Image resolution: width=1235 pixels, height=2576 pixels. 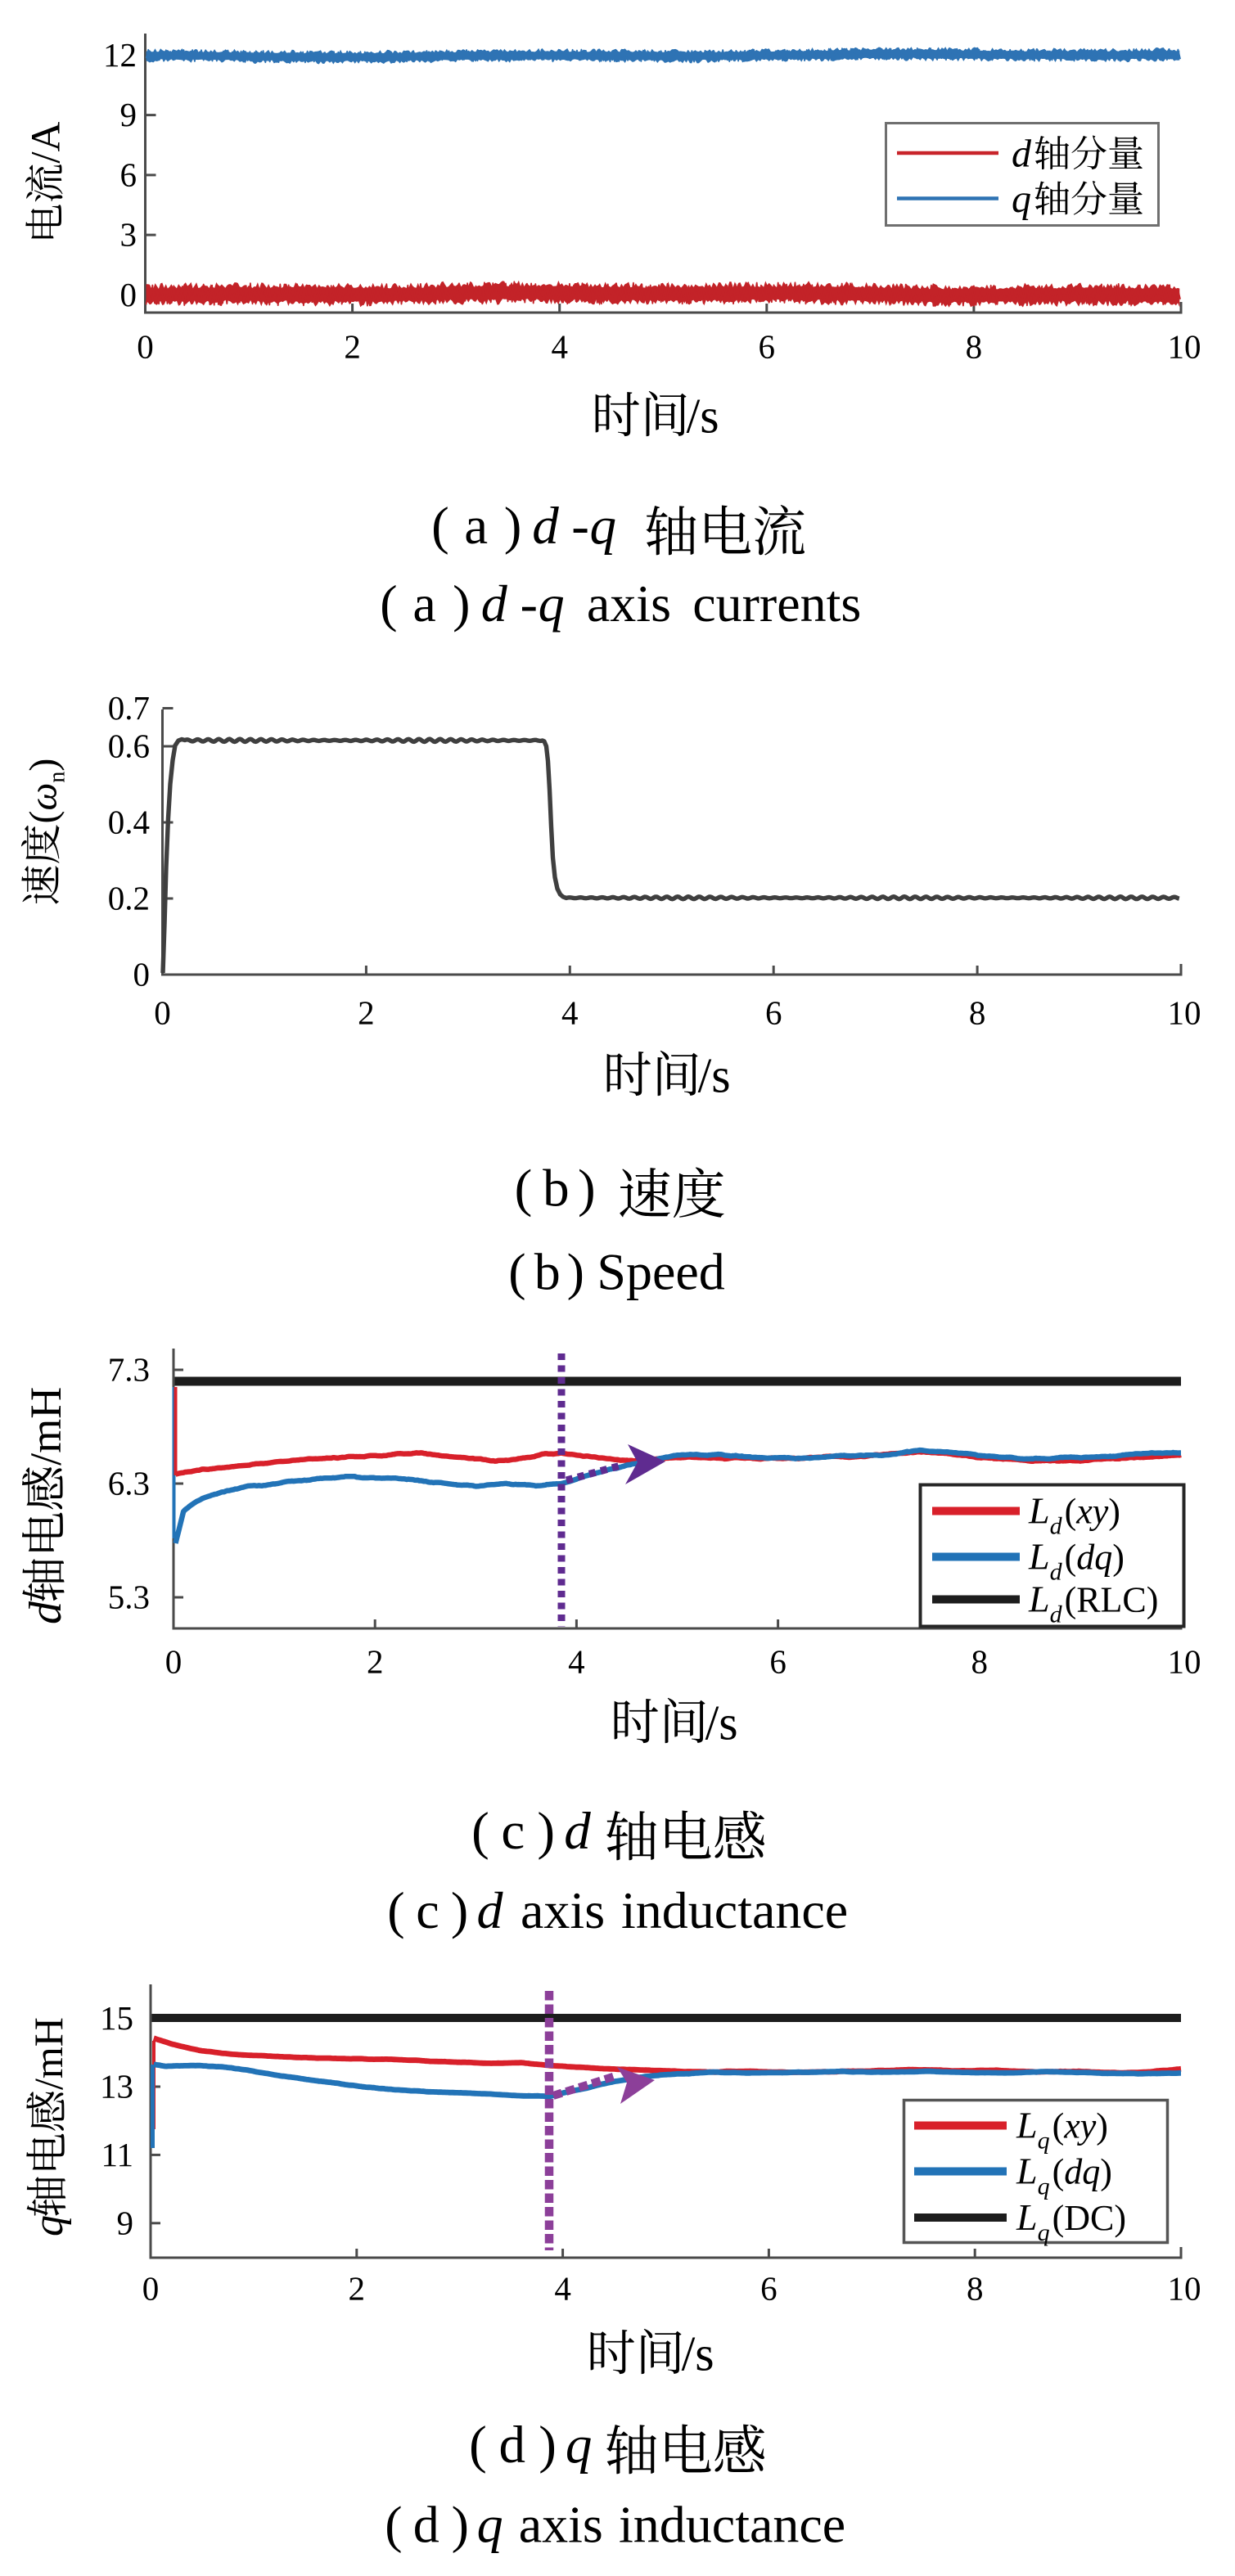 What do you see at coordinates (117, 2087) in the screenshot?
I see `svg-text: 13` at bounding box center [117, 2087].